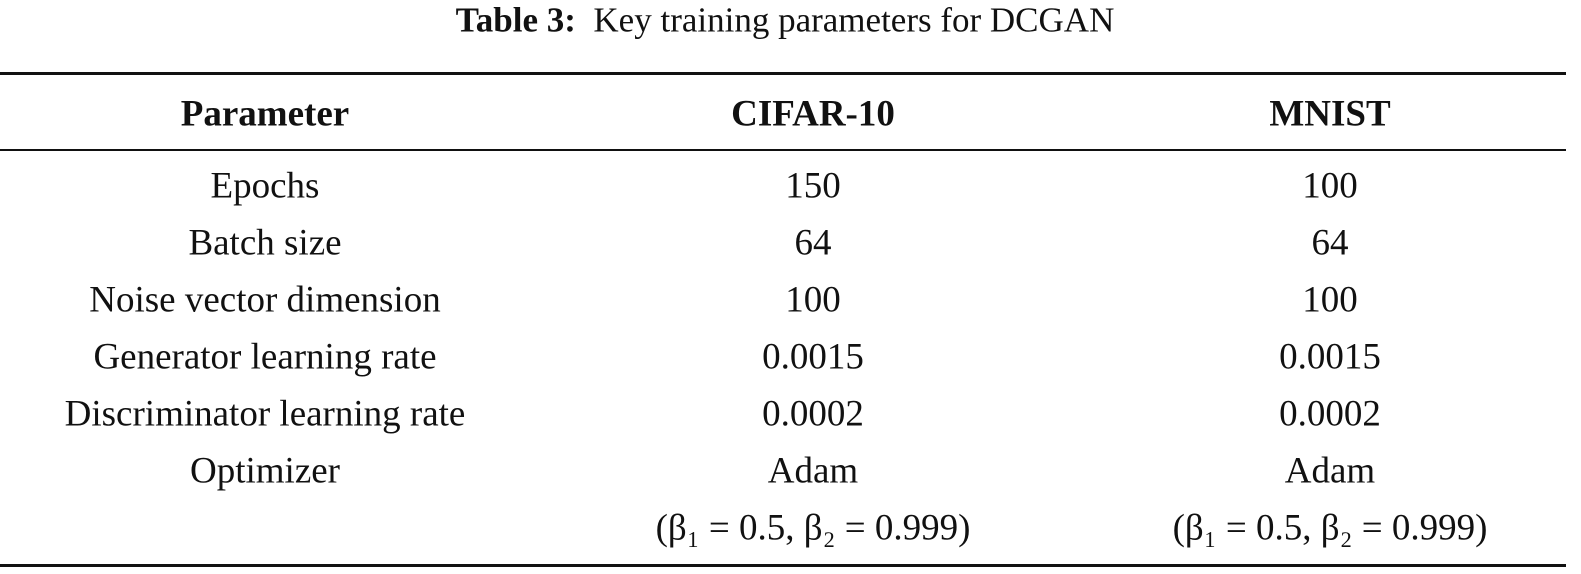 The height and width of the screenshot is (574, 1581). Describe the element at coordinates (515, 20) in the screenshot. I see `caption-label: Table 3:` at that location.